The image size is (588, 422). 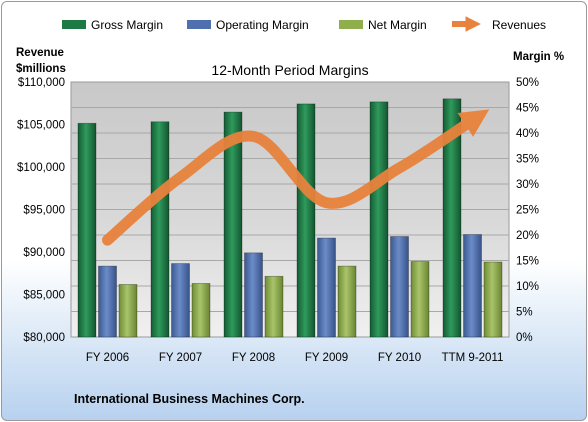 What do you see at coordinates (527, 262) in the screenshot?
I see `right-tick-label: 15%` at bounding box center [527, 262].